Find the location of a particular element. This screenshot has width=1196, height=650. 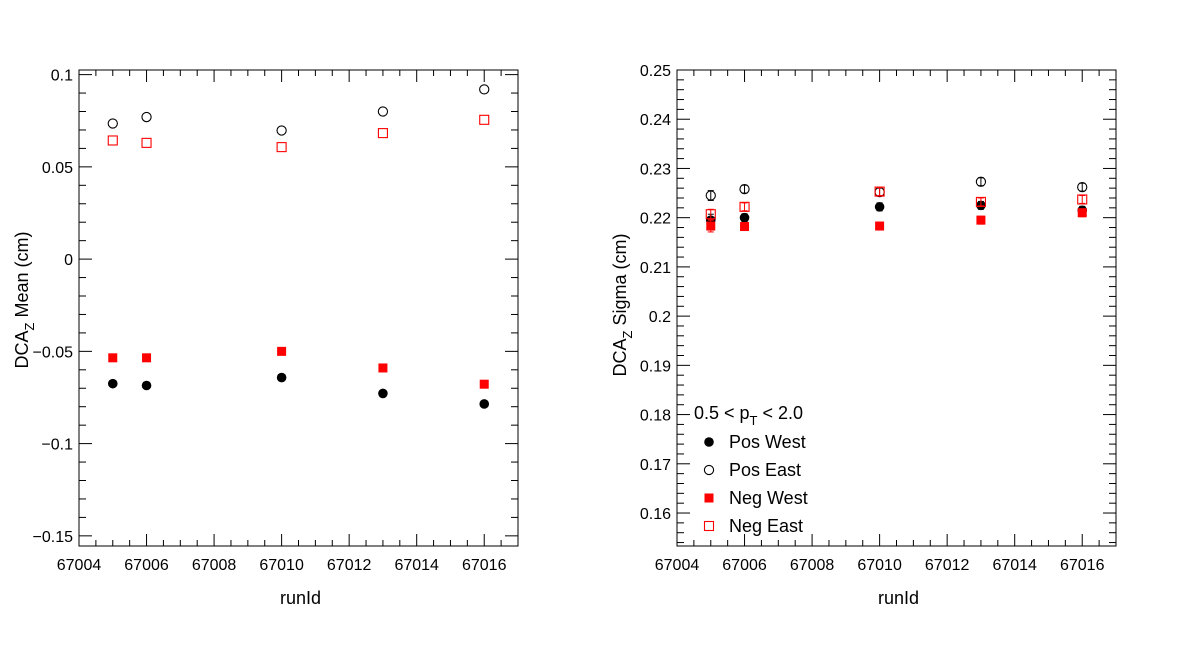

y-axis-title: DCAZ Sigma (cm) is located at coordinates (622, 305).